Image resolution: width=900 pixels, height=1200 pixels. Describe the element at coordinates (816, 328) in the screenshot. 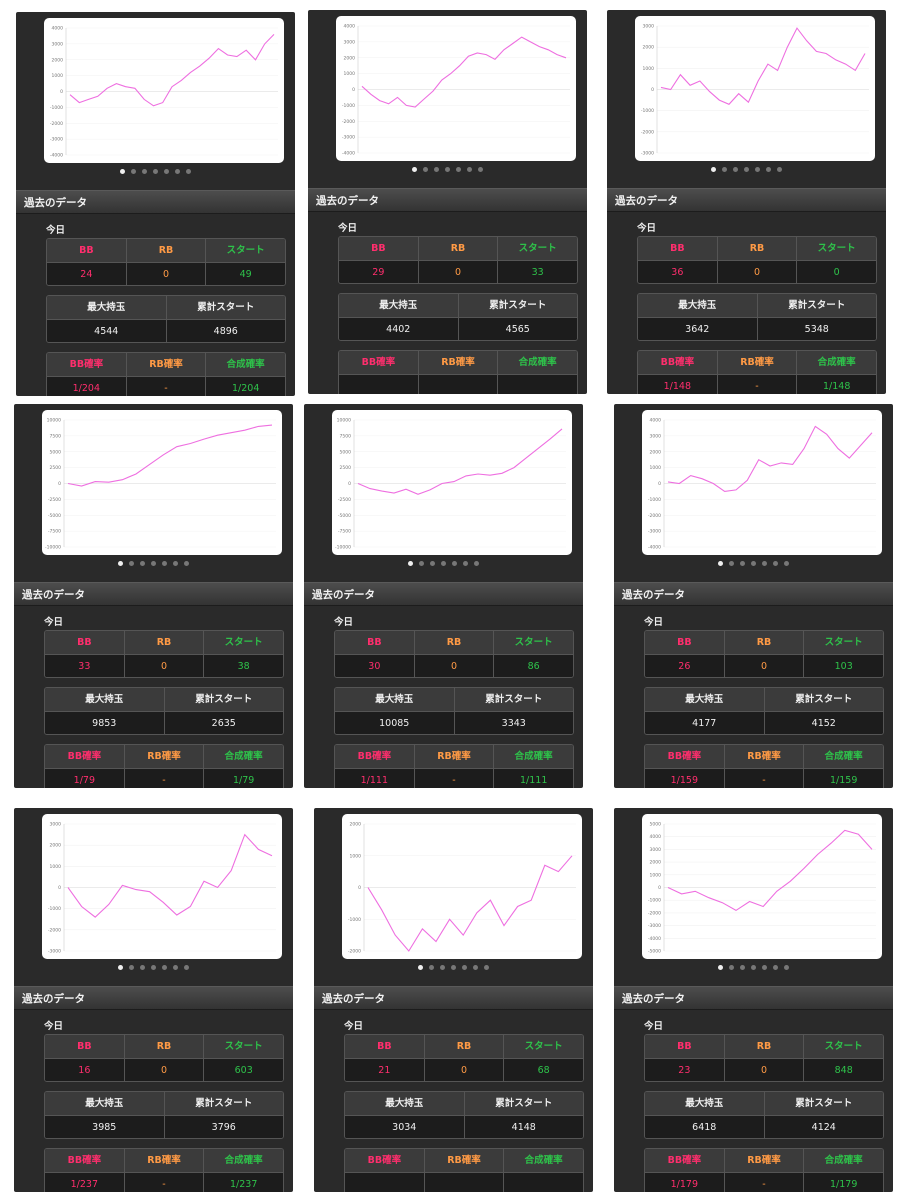

I see `table-cell: 5348` at that location.